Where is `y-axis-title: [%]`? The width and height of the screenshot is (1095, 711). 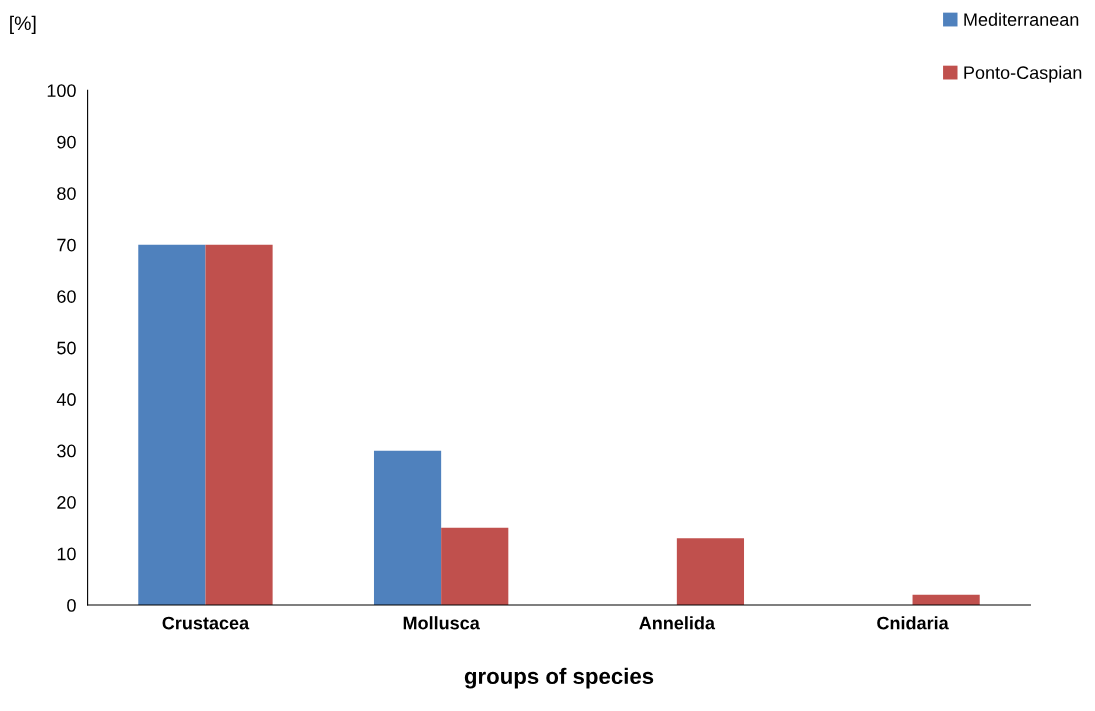 y-axis-title: [%] is located at coordinates (23, 24).